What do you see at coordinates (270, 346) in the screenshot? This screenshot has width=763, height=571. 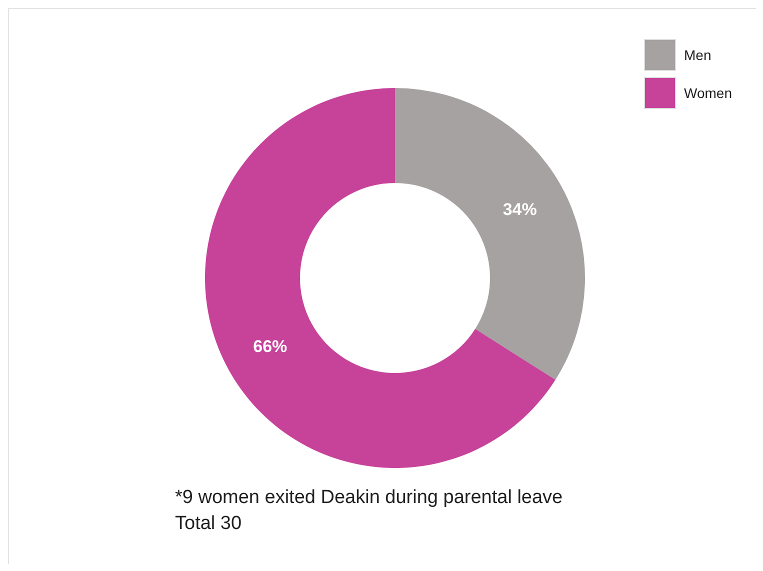 I see `data-label: 66%` at bounding box center [270, 346].